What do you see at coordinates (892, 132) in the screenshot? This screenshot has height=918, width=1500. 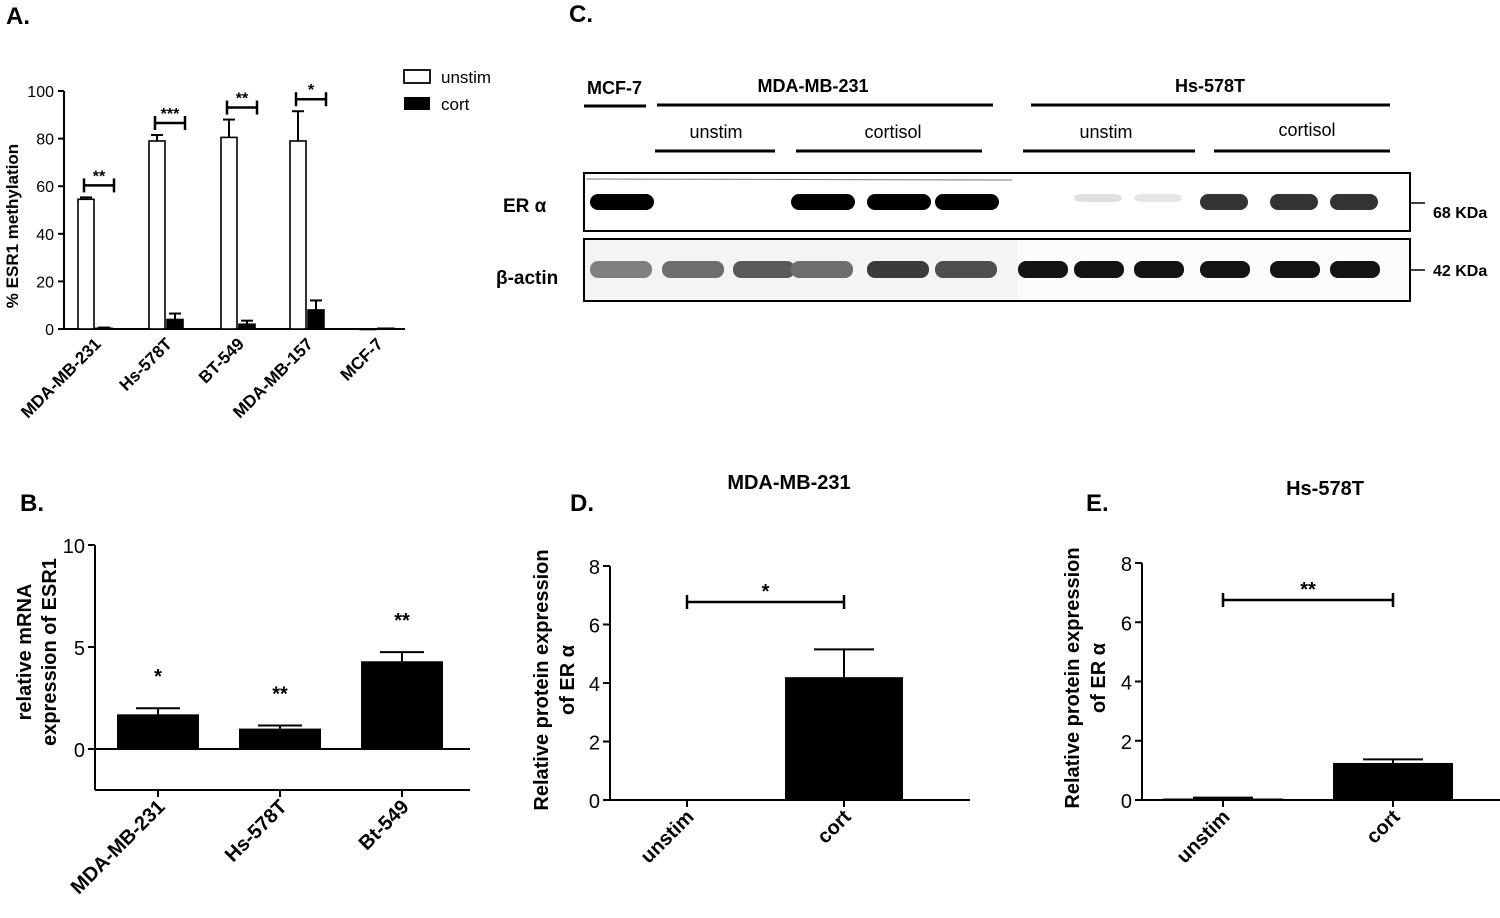 I see `header-mda-cortisol: cortisol` at bounding box center [892, 132].